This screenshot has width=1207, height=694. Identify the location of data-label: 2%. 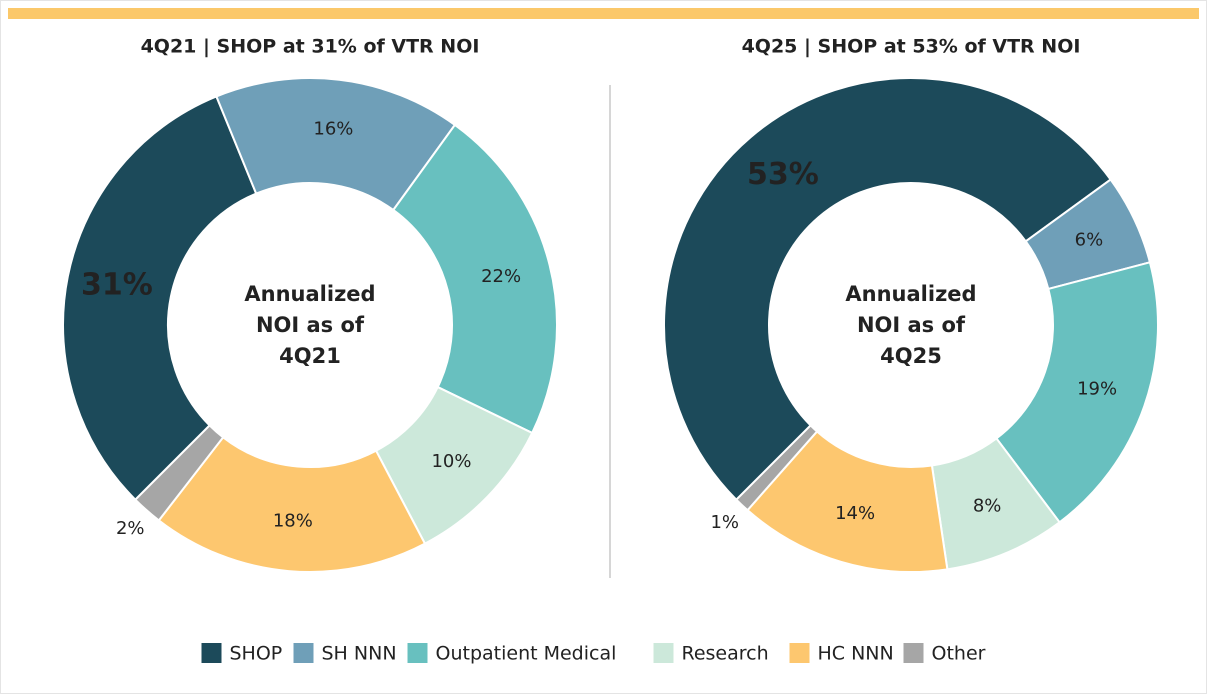
(130, 528).